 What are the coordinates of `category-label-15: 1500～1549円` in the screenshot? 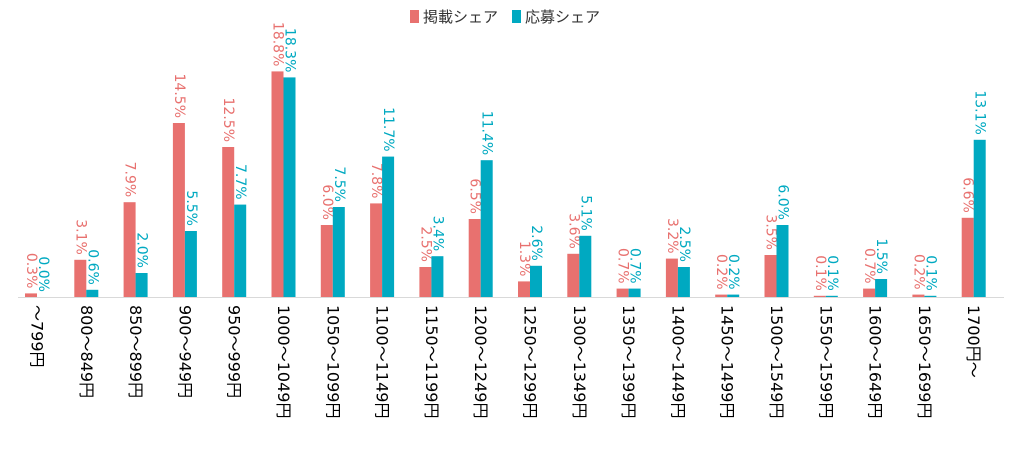 It's located at (776, 361).